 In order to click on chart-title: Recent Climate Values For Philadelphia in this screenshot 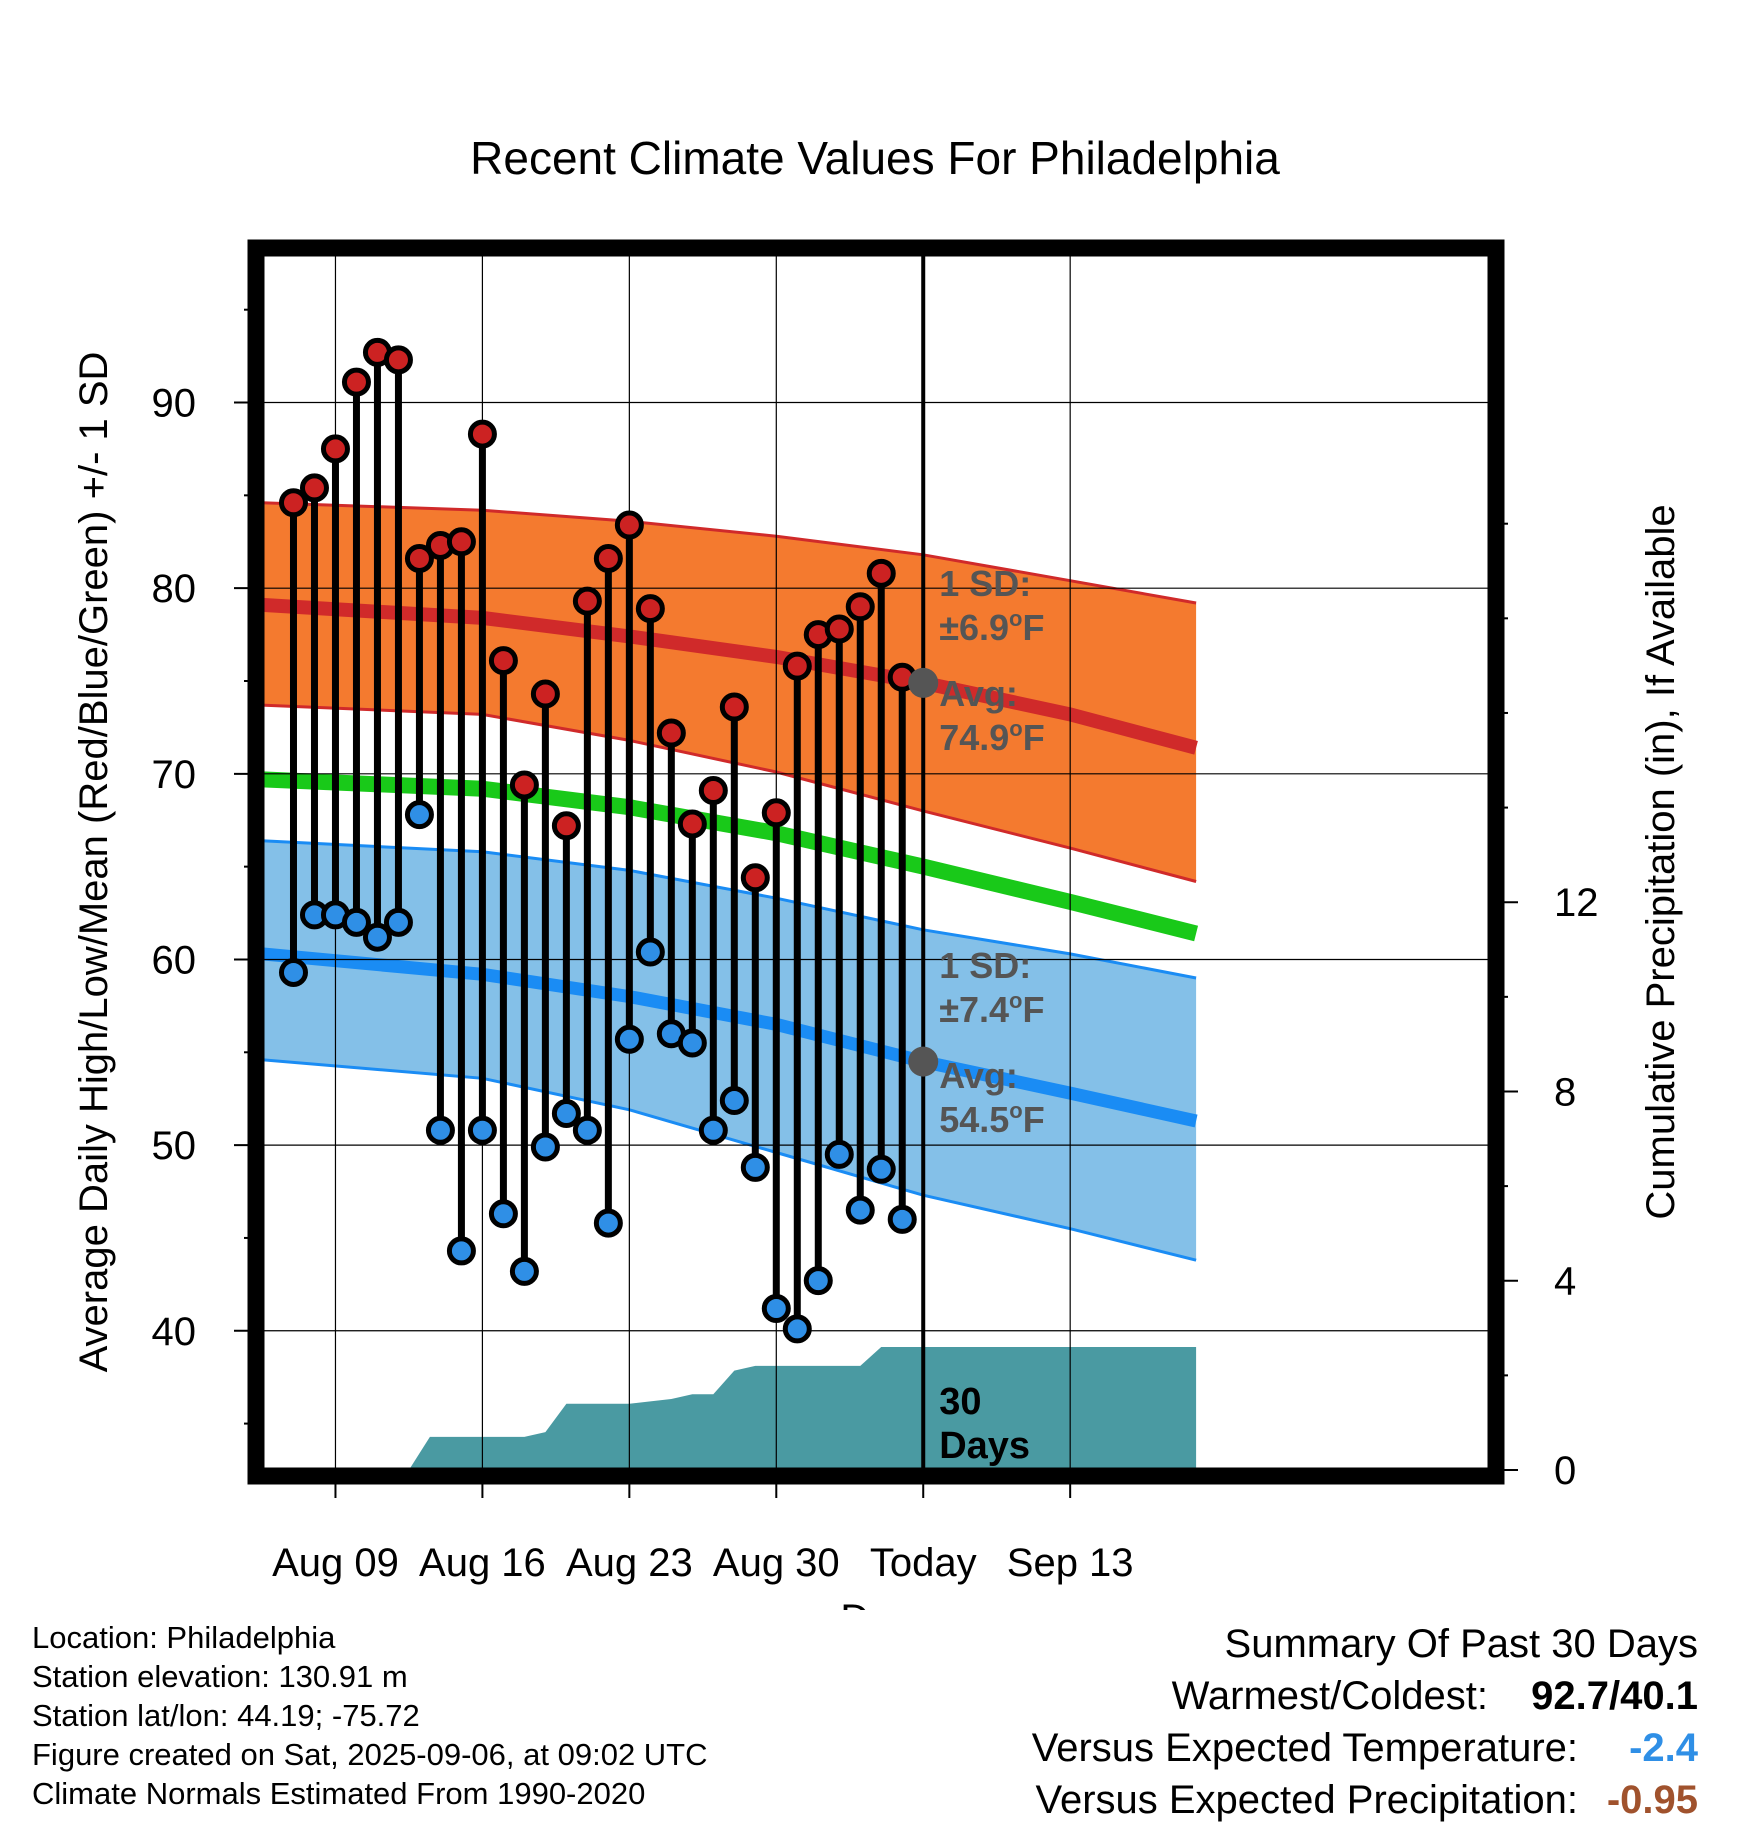, I will do `click(875, 158)`.